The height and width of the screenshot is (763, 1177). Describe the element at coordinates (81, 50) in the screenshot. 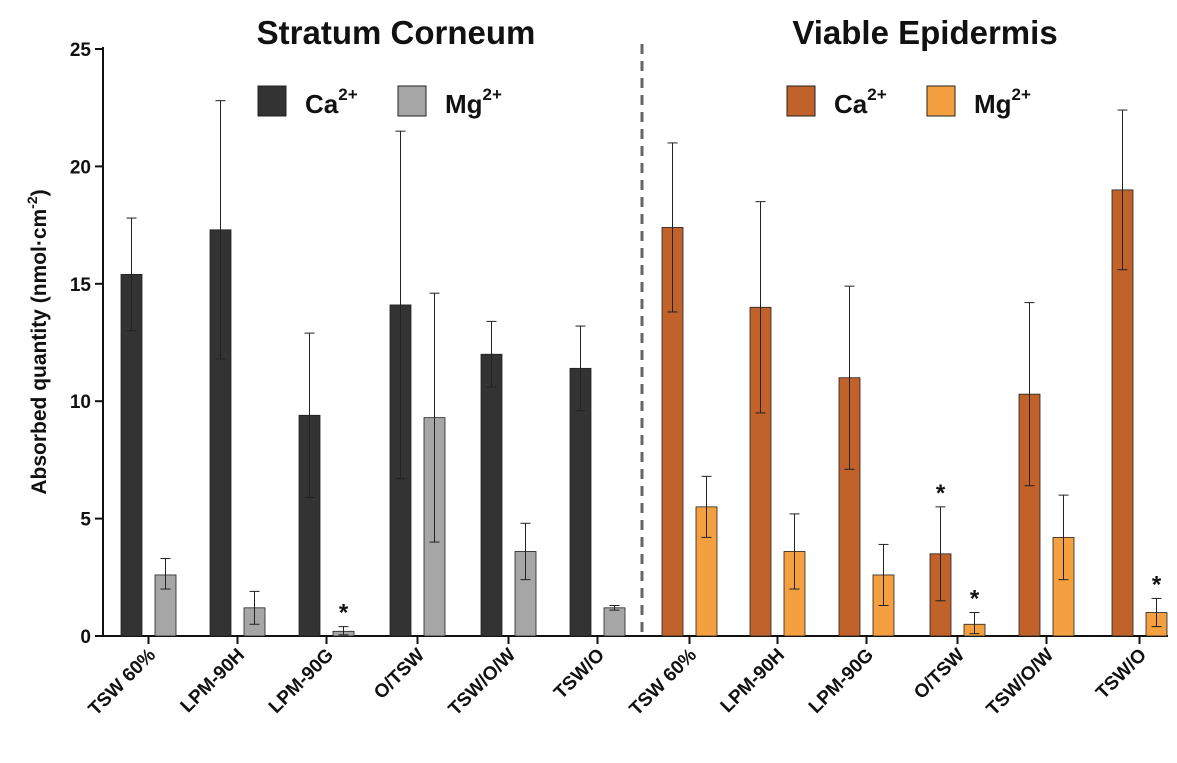

I see `y-tick-label: 25` at that location.